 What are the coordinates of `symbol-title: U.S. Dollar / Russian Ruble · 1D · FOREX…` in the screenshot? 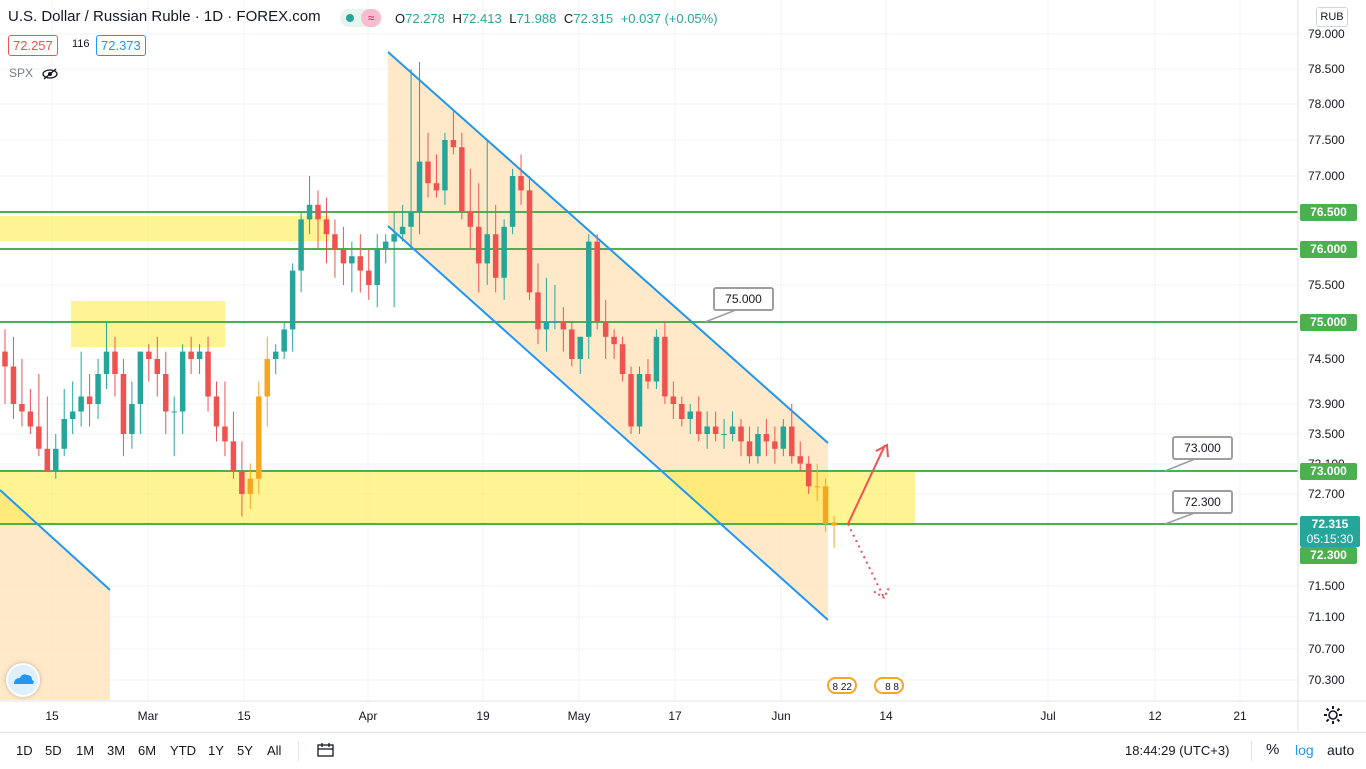 It's located at (164, 16).